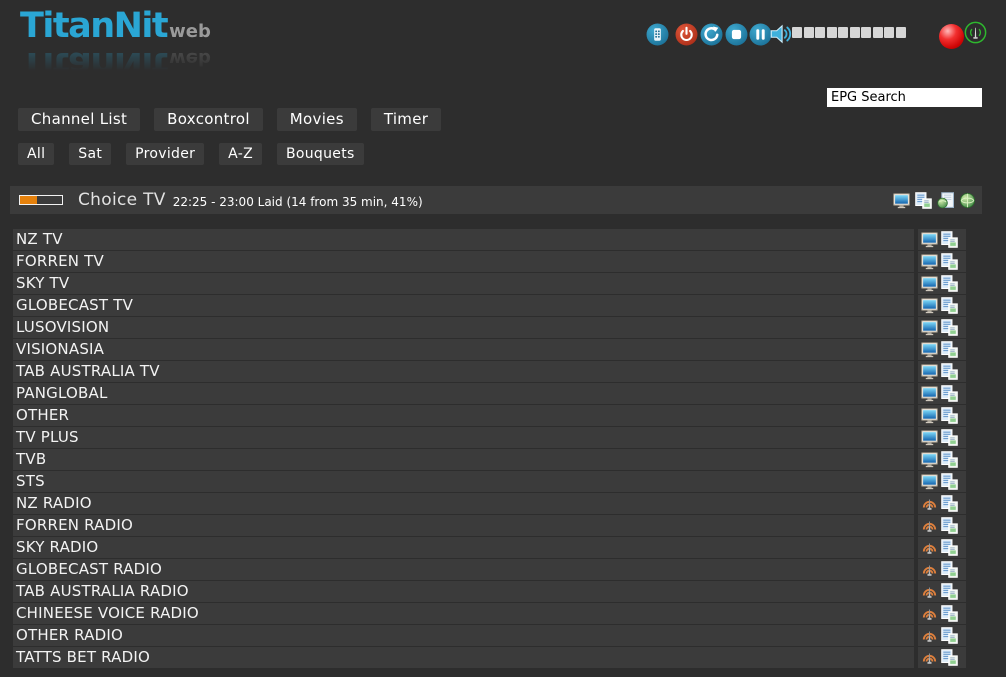  Describe the element at coordinates (736, 34) in the screenshot. I see `stop-icon` at that location.